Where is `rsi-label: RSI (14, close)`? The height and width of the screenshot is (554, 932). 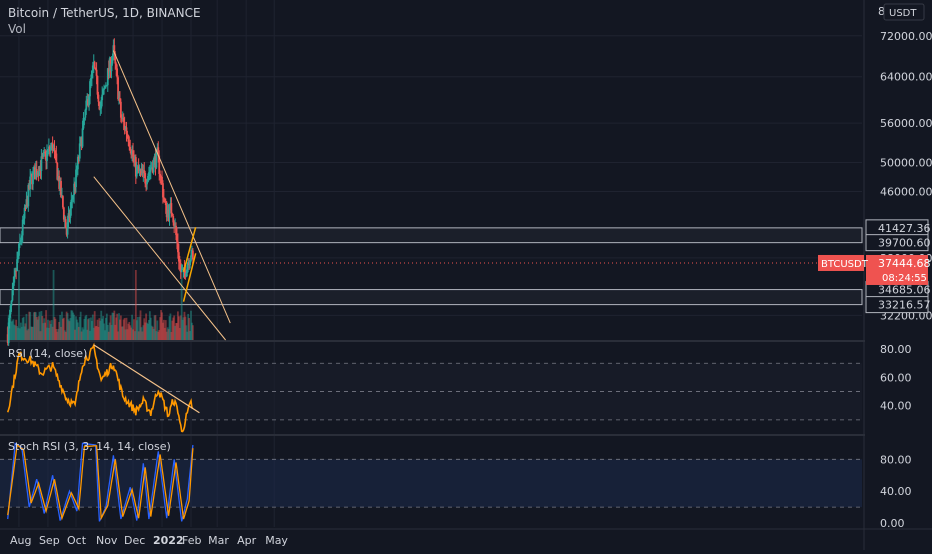
rsi-label: RSI (14, close) is located at coordinates (48, 353).